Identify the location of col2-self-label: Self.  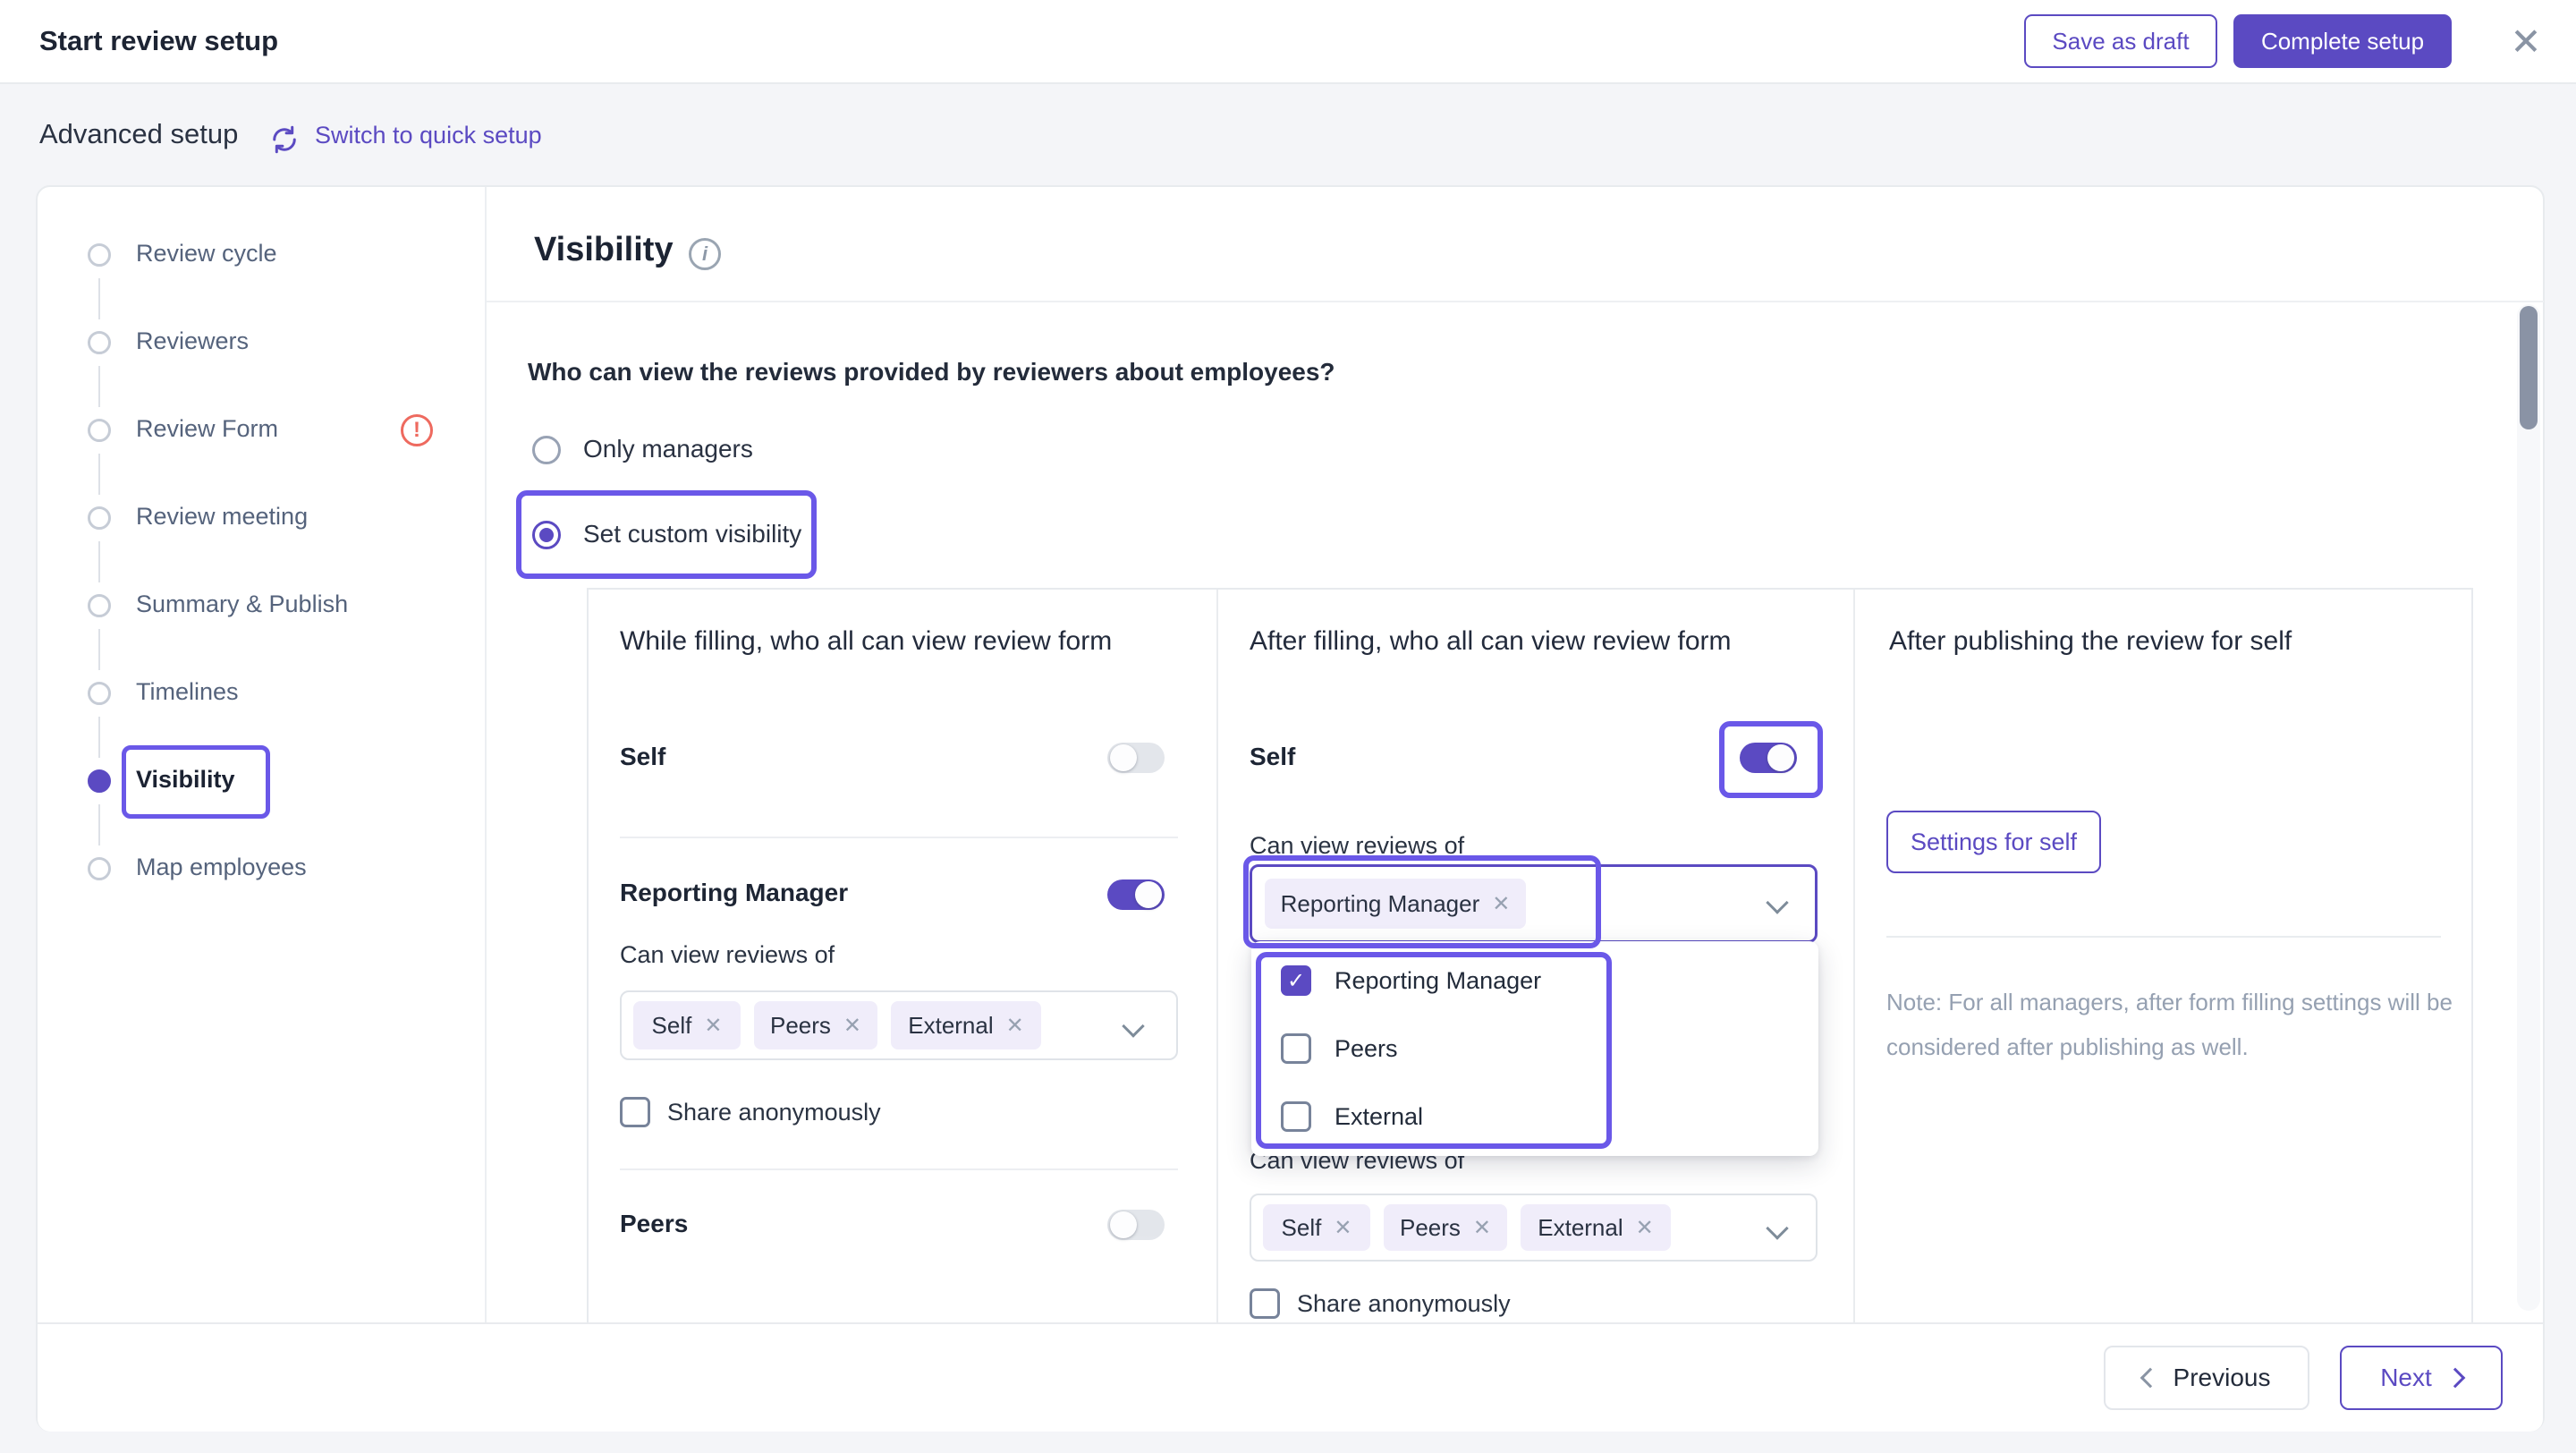
(1273, 756).